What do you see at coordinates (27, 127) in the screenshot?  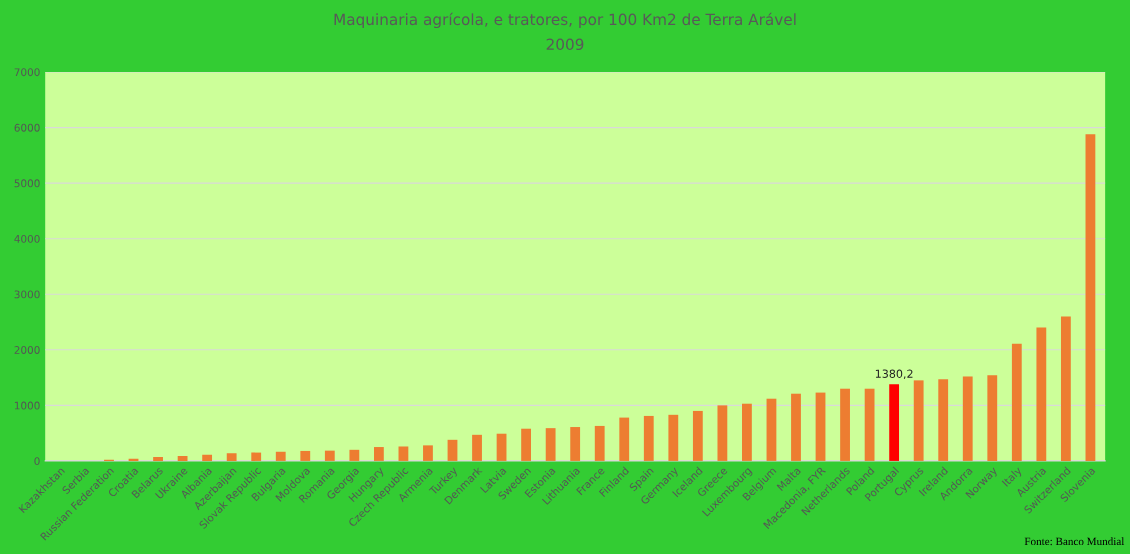 I see `y-tick-label: 6000` at bounding box center [27, 127].